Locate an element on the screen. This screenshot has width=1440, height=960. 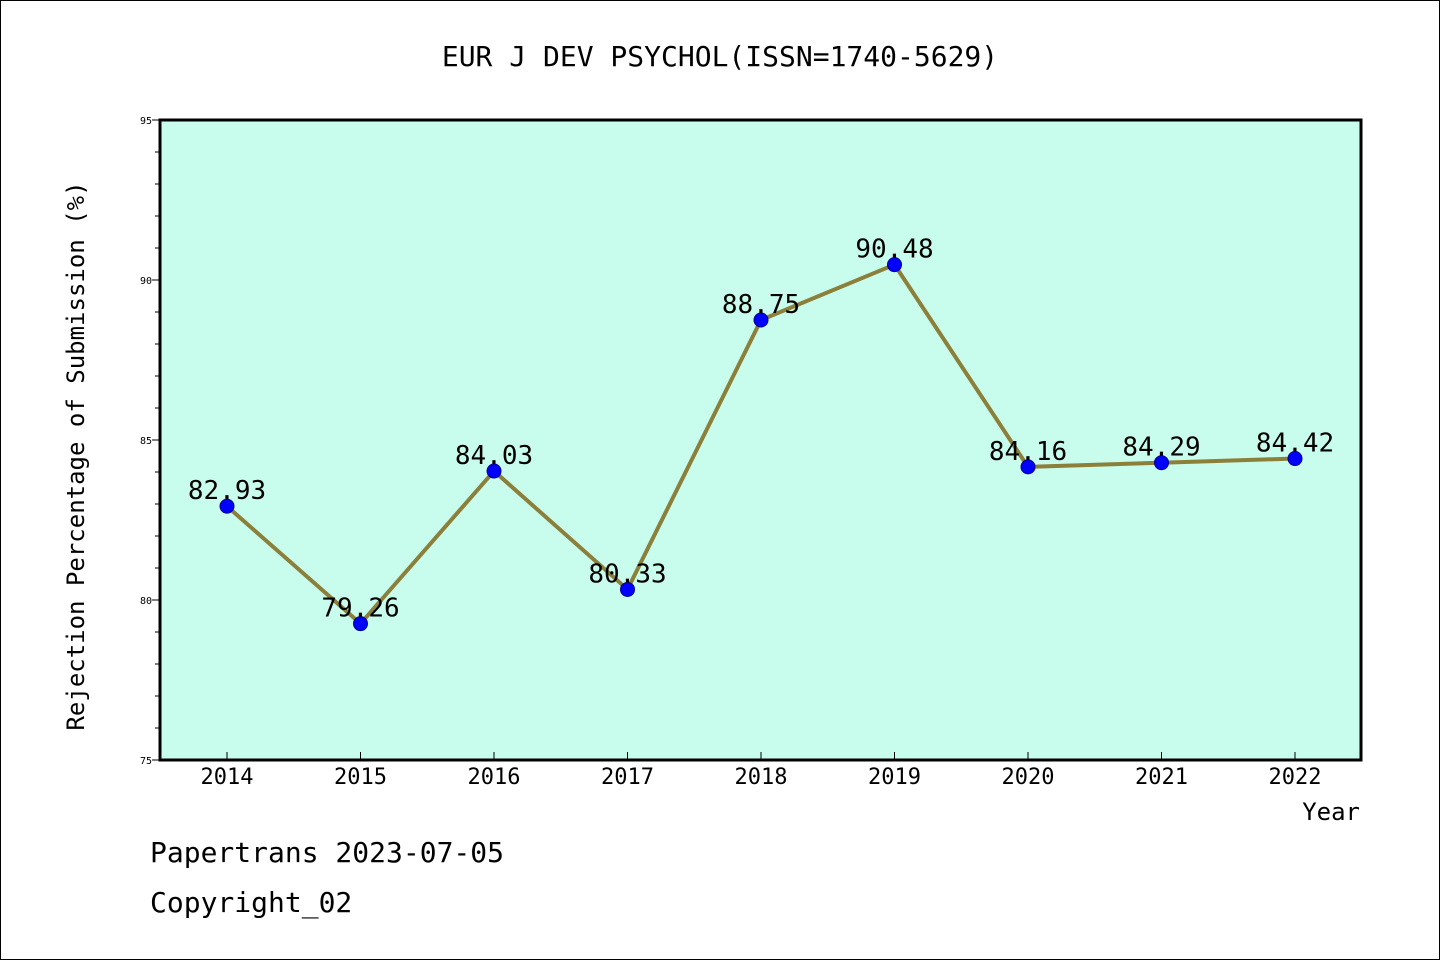
footer-credit: Papertrans 2023-07-05 is located at coordinates (327, 852).